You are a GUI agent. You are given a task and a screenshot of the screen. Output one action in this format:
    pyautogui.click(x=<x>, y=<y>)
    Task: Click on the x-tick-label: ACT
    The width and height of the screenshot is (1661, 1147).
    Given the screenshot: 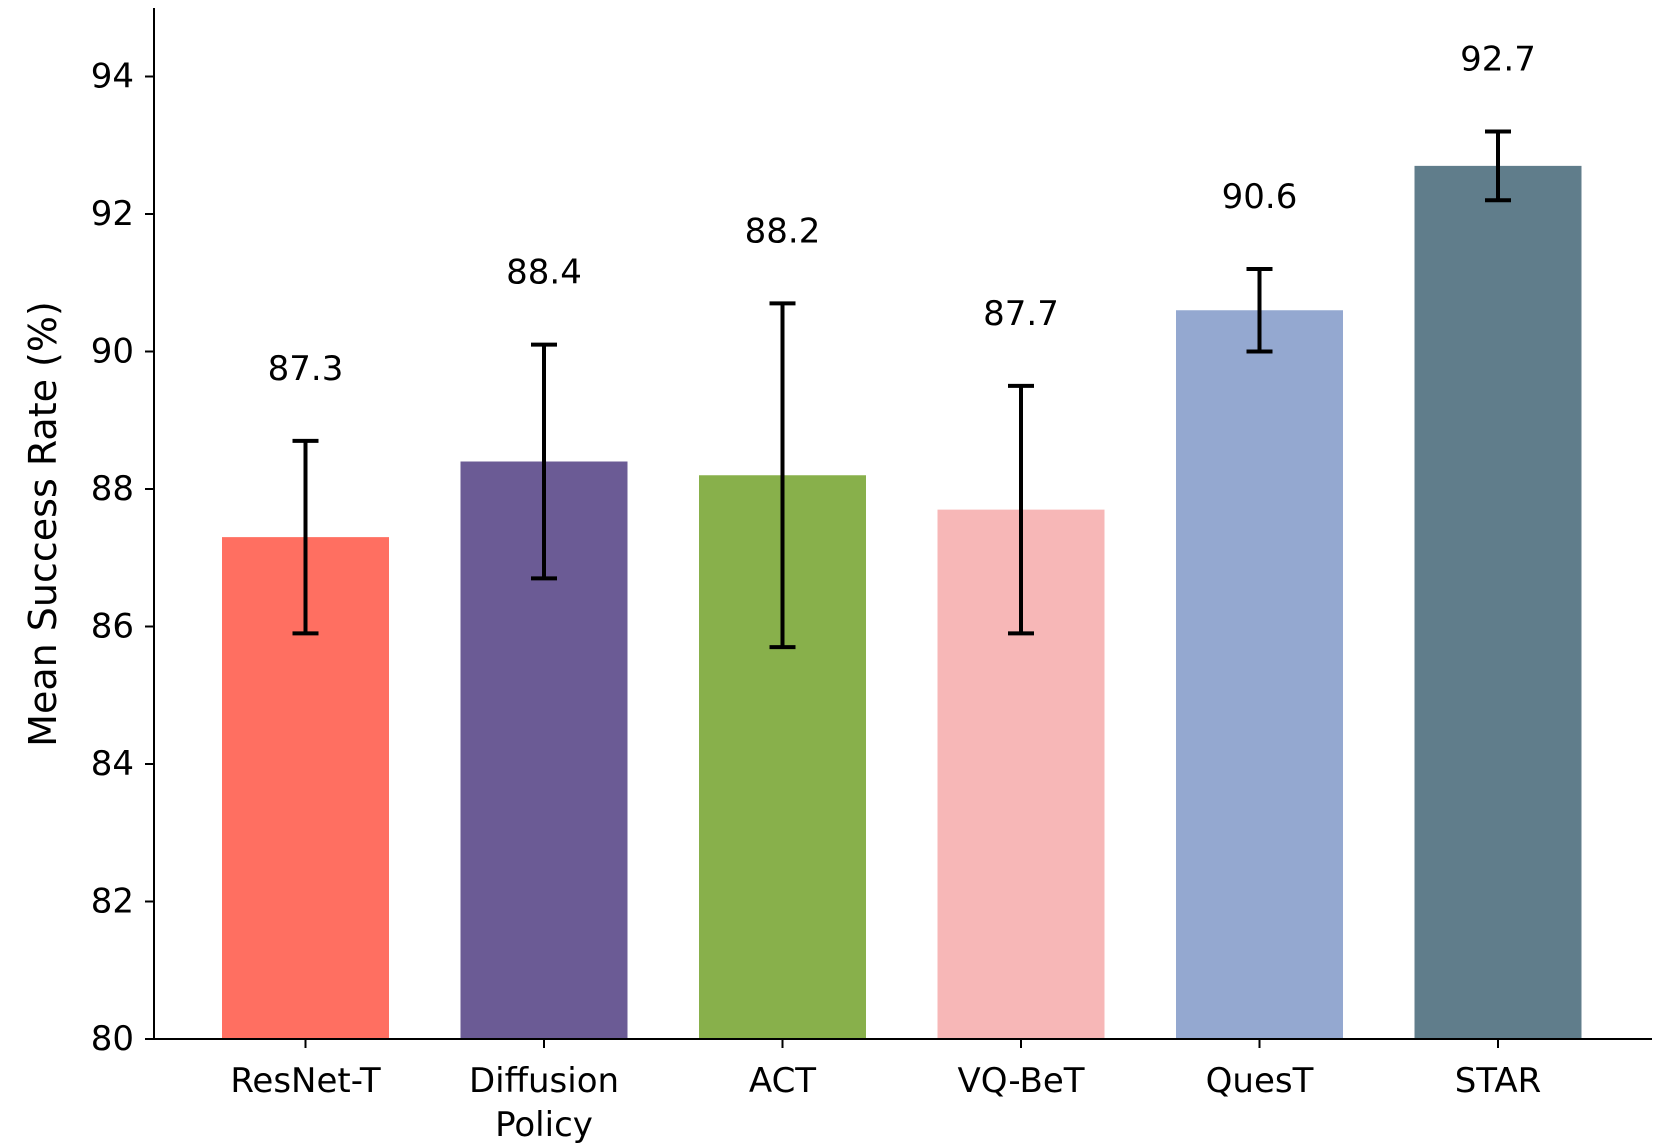 What is the action you would take?
    pyautogui.click(x=782, y=1081)
    